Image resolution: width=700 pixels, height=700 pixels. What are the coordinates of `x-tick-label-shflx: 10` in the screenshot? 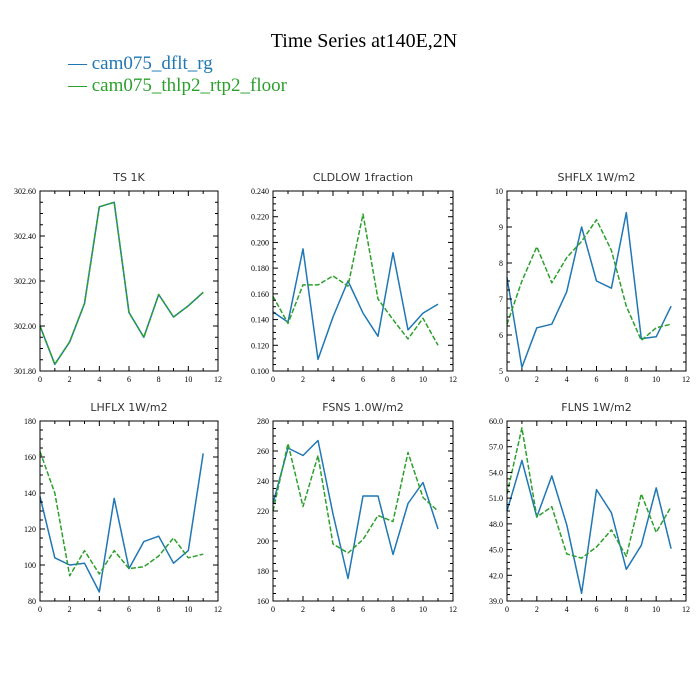 It's located at (656, 379).